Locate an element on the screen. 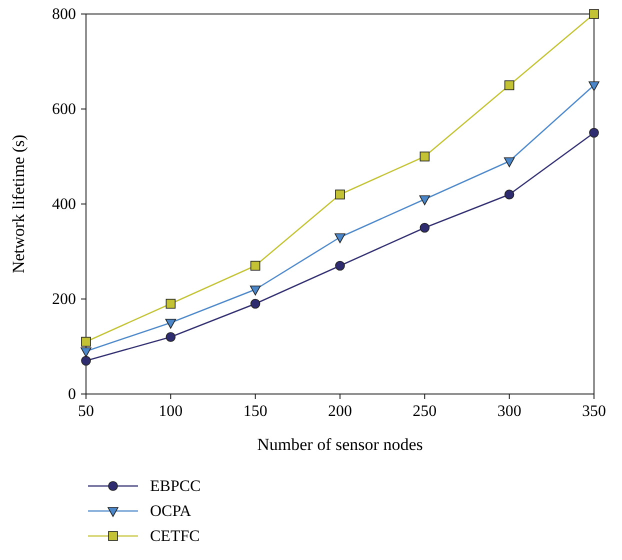 This screenshot has width=622, height=560. legend-label: OCPA is located at coordinates (171, 511).